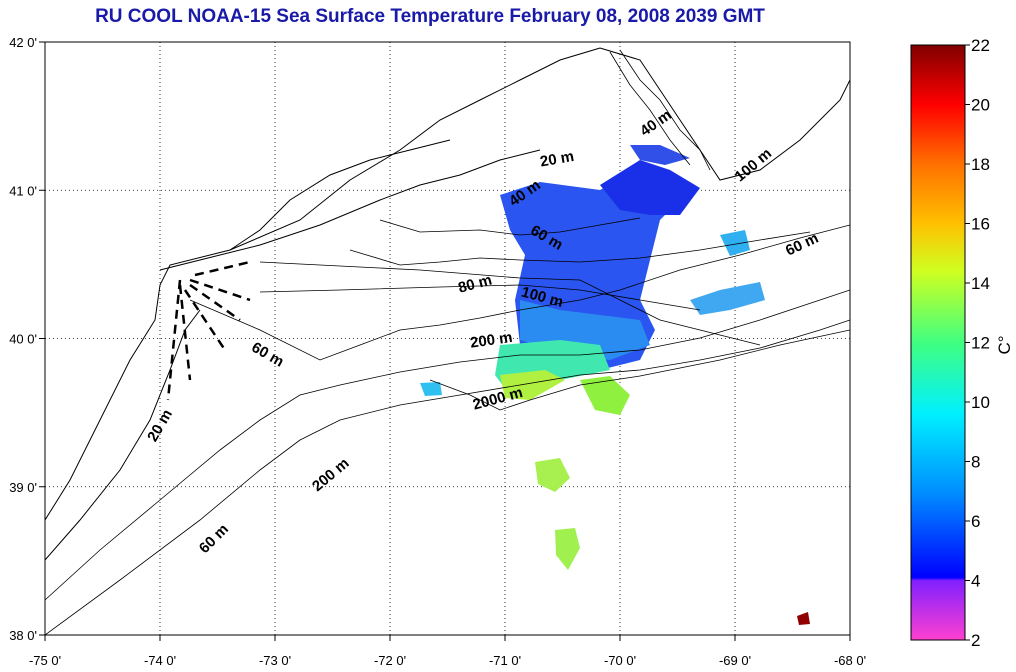 This screenshot has height=672, width=1016. What do you see at coordinates (557, 159) in the screenshot?
I see `contour-label-20m-north: 20 m` at bounding box center [557, 159].